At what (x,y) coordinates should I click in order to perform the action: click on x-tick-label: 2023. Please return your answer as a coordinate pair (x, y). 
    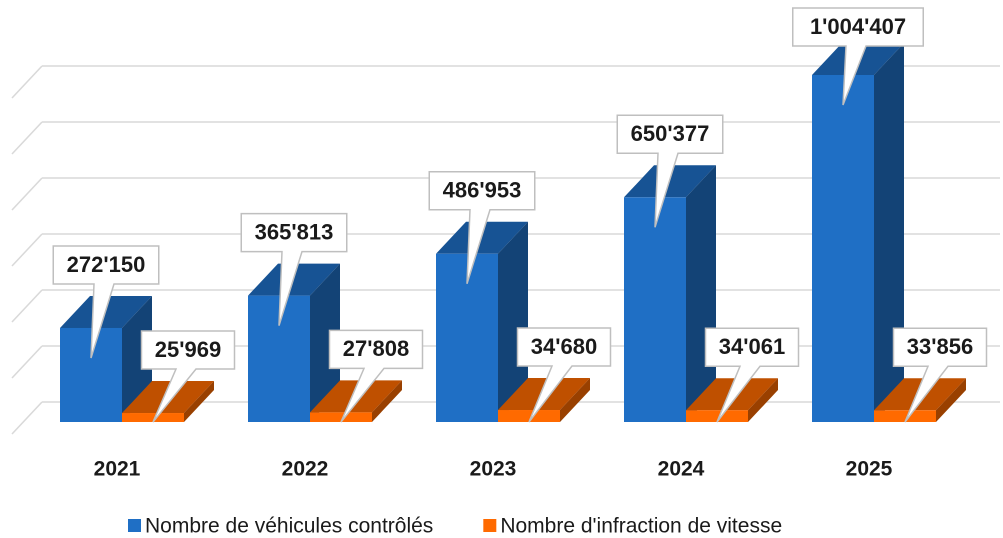
    Looking at the image, I should click on (493, 469).